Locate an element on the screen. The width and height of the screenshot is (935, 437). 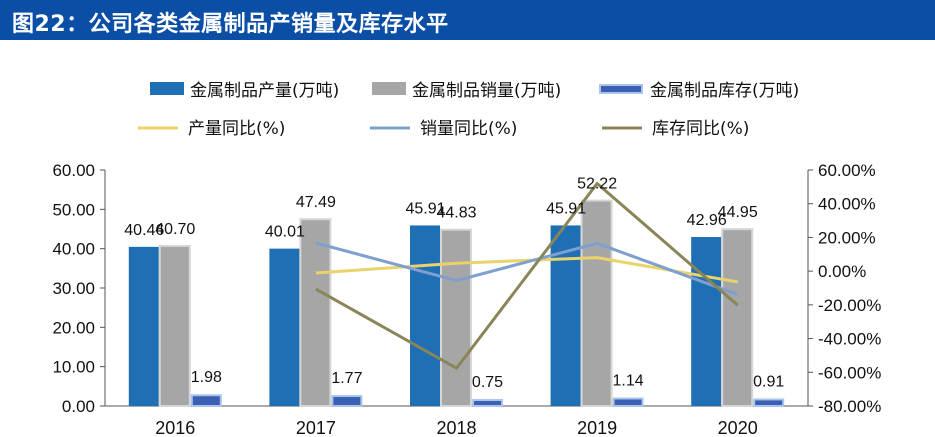
x-axis-ticks: 2016 2017 2018 2019 2020 is located at coordinates (456, 427).